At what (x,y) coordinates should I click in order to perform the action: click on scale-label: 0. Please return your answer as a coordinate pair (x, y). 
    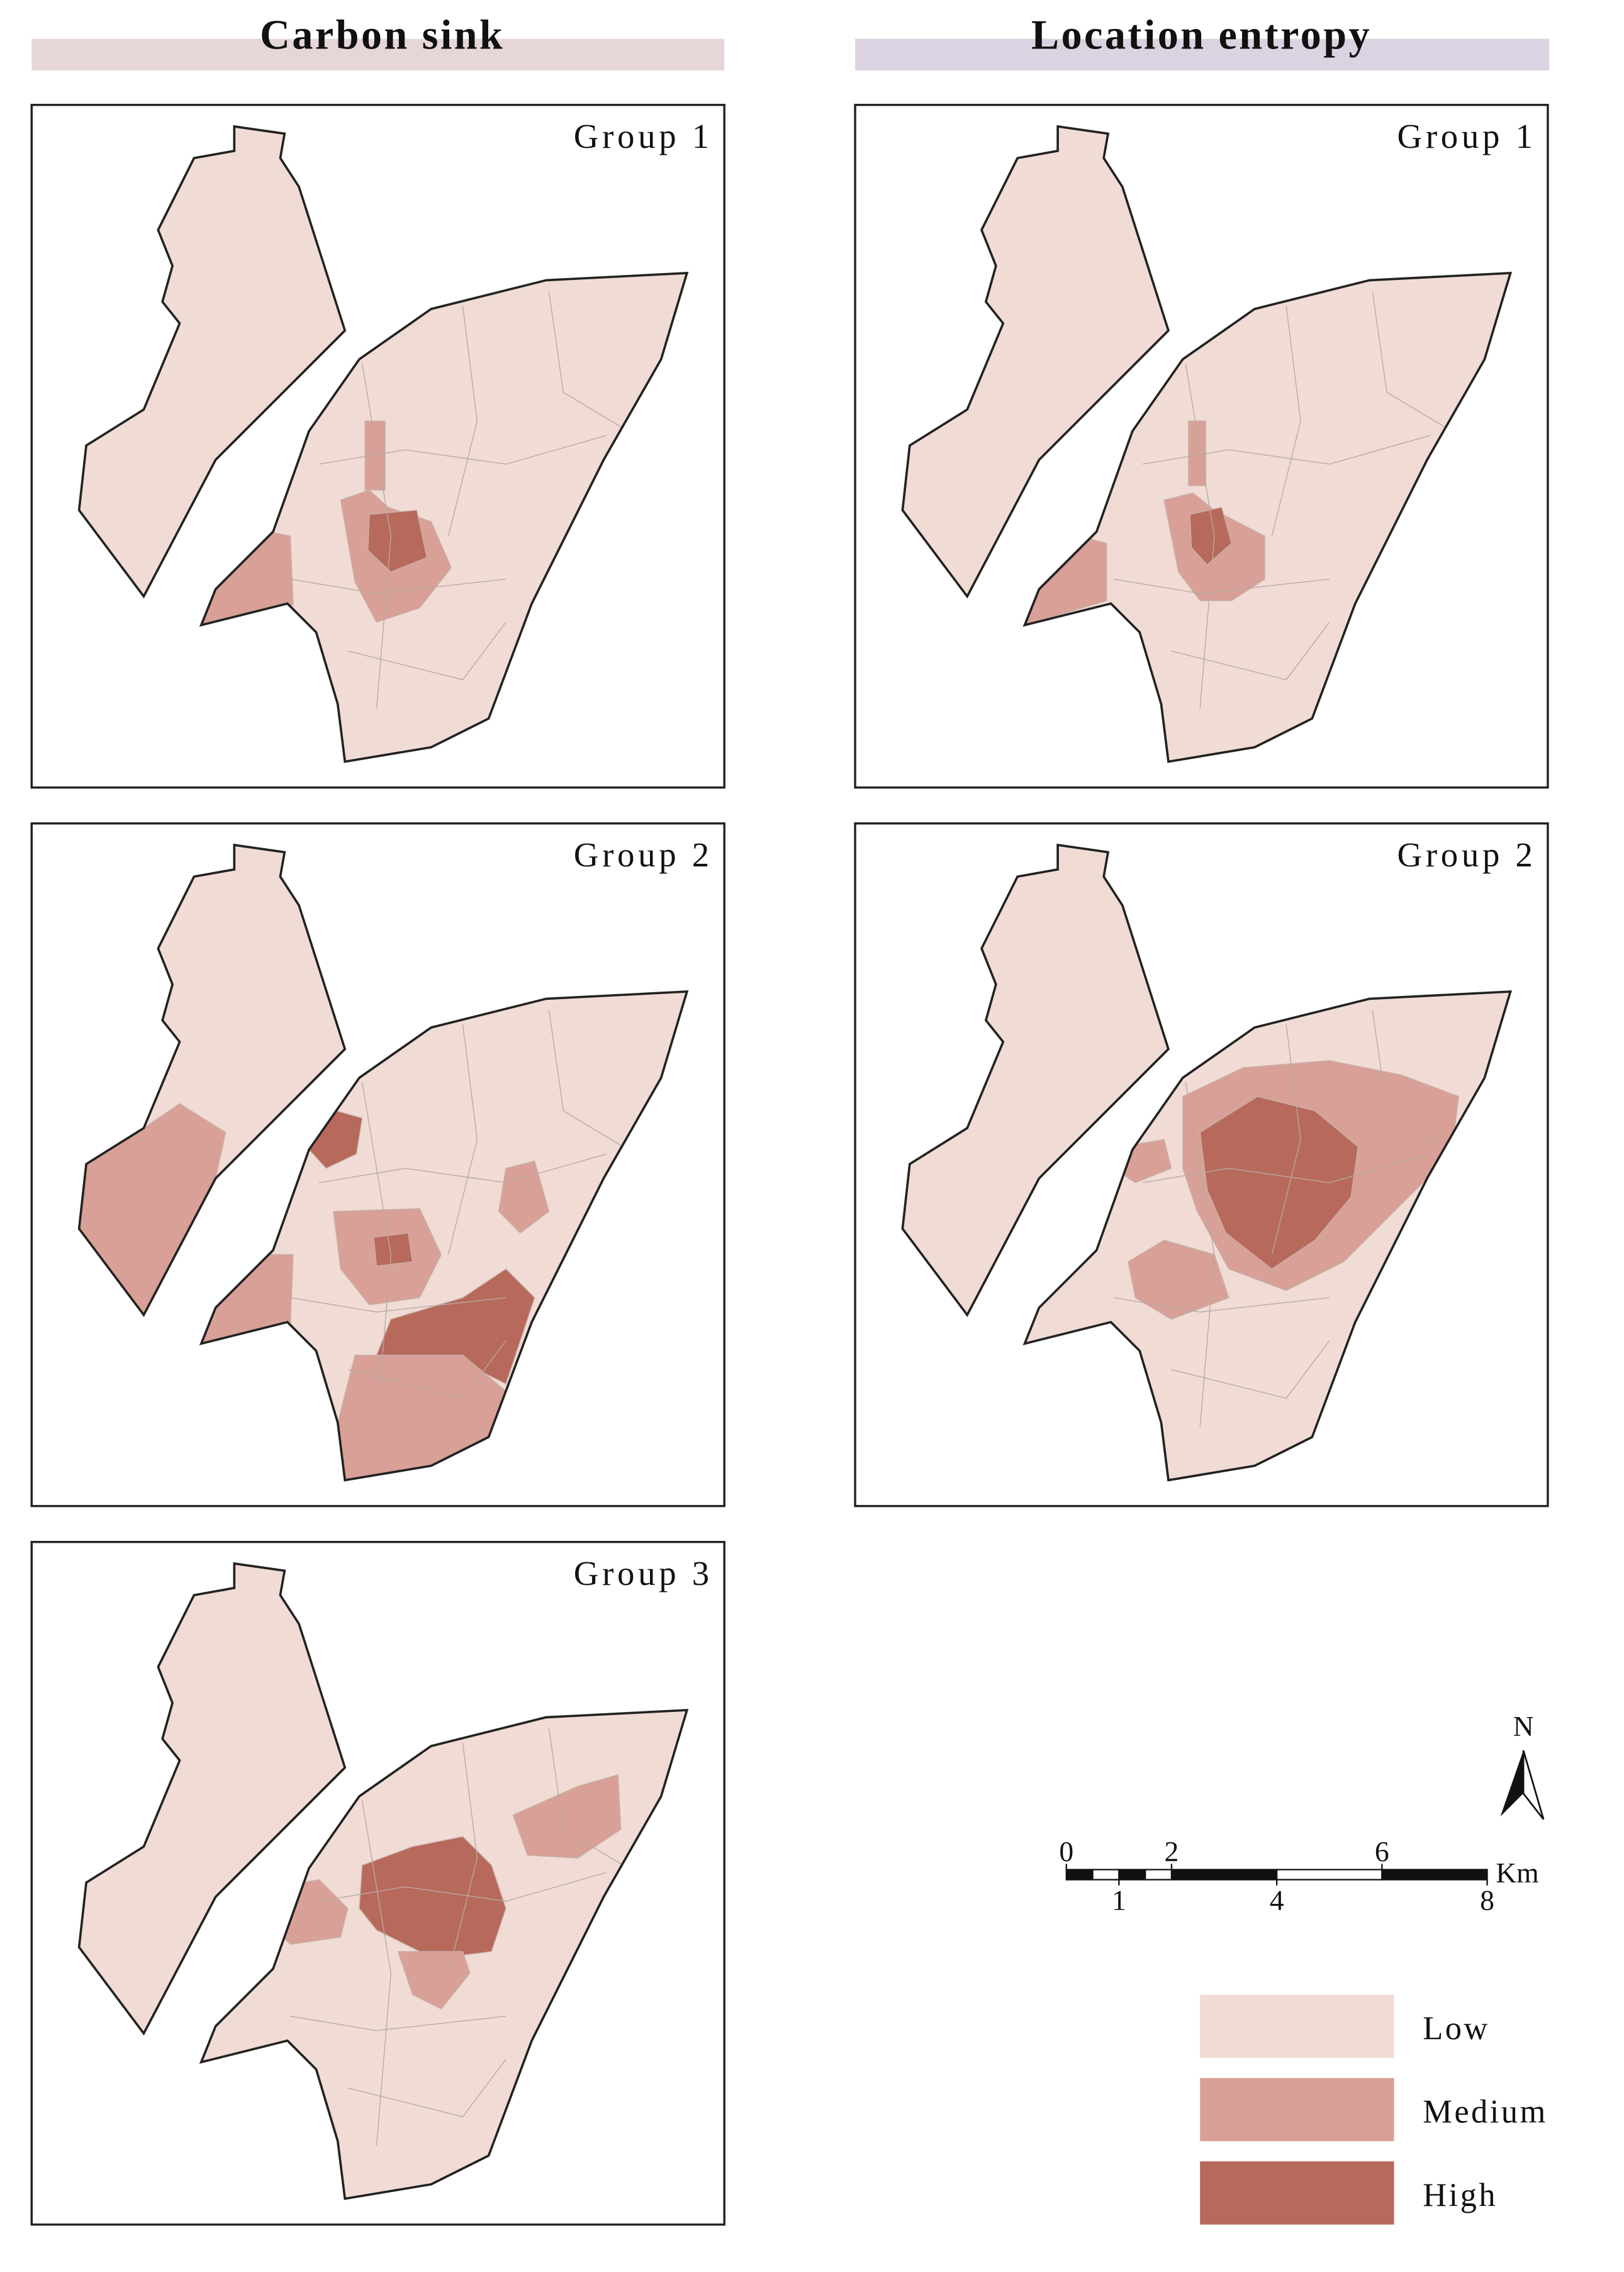
    Looking at the image, I should click on (1066, 1851).